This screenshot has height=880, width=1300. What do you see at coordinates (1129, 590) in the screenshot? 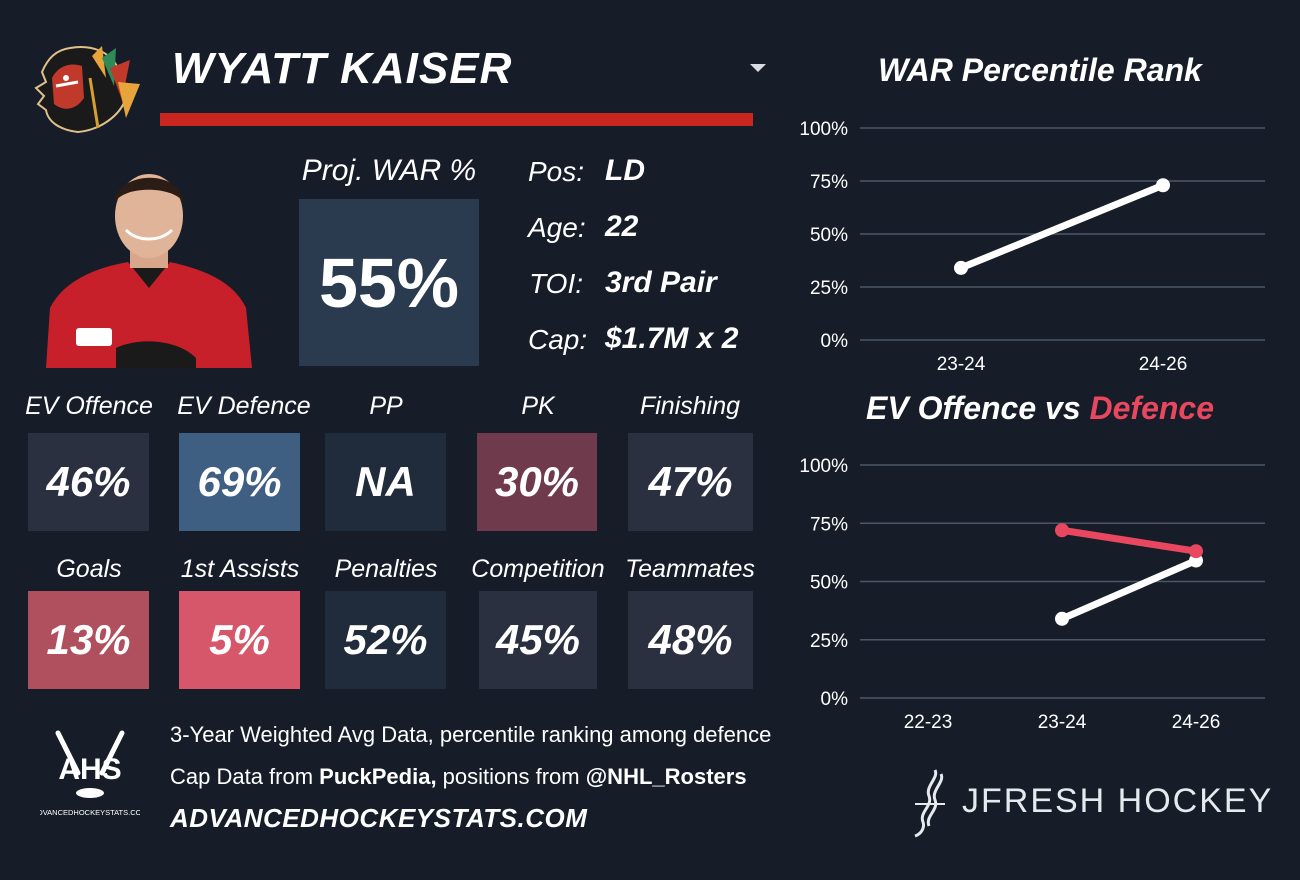
I see `series-line-offence` at bounding box center [1129, 590].